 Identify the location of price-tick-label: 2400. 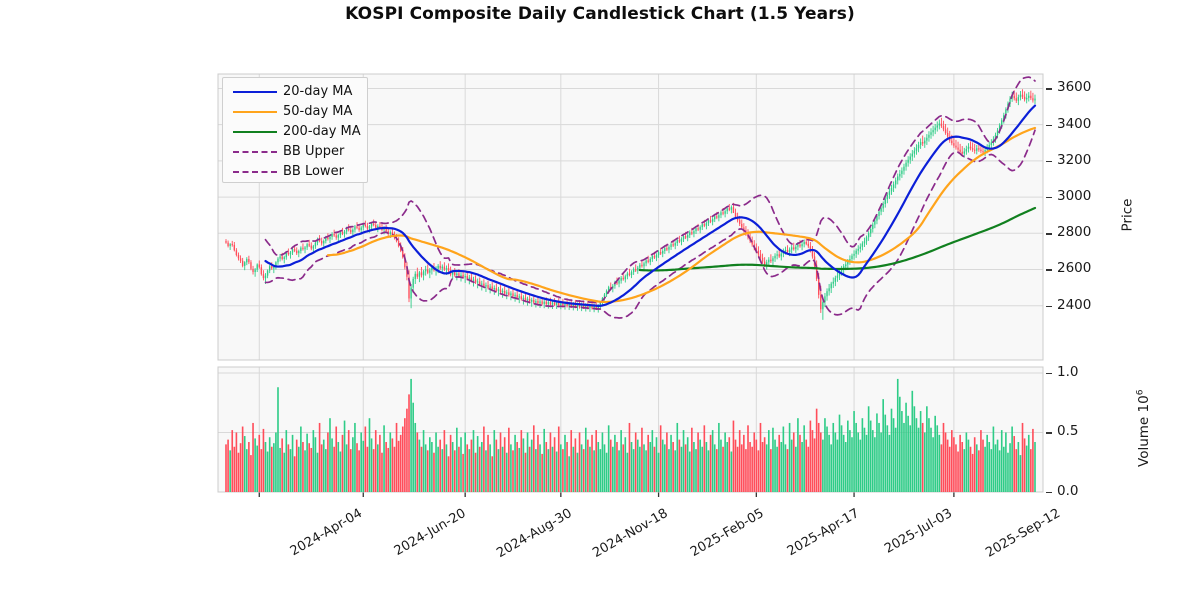
(1074, 304).